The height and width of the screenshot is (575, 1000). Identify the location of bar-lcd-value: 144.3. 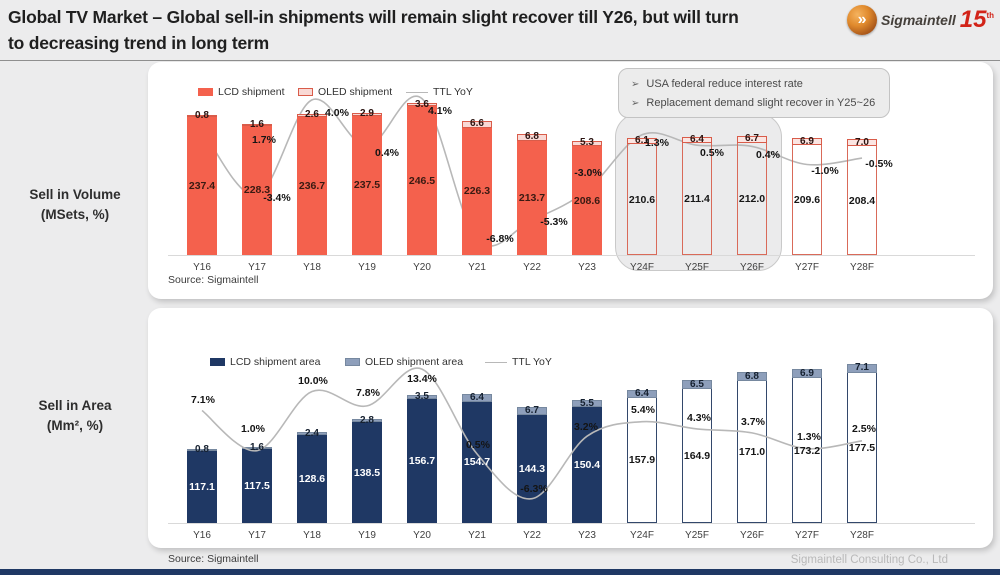
(532, 469).